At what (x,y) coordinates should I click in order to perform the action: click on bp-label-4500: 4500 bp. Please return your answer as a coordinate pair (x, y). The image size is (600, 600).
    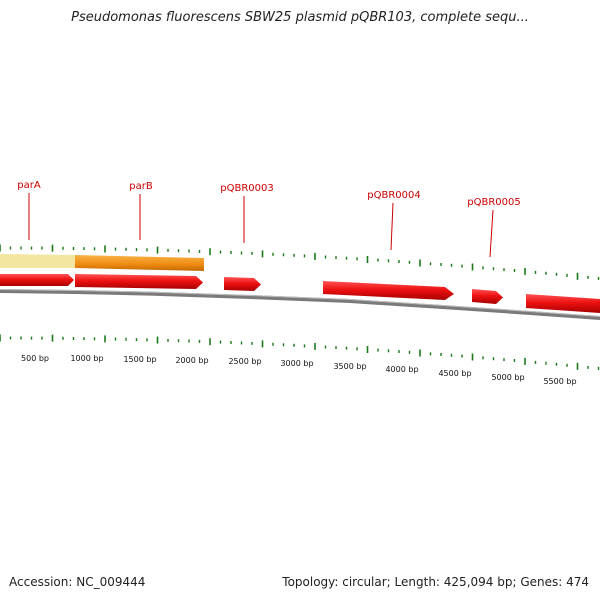
    Looking at the image, I should click on (454, 373).